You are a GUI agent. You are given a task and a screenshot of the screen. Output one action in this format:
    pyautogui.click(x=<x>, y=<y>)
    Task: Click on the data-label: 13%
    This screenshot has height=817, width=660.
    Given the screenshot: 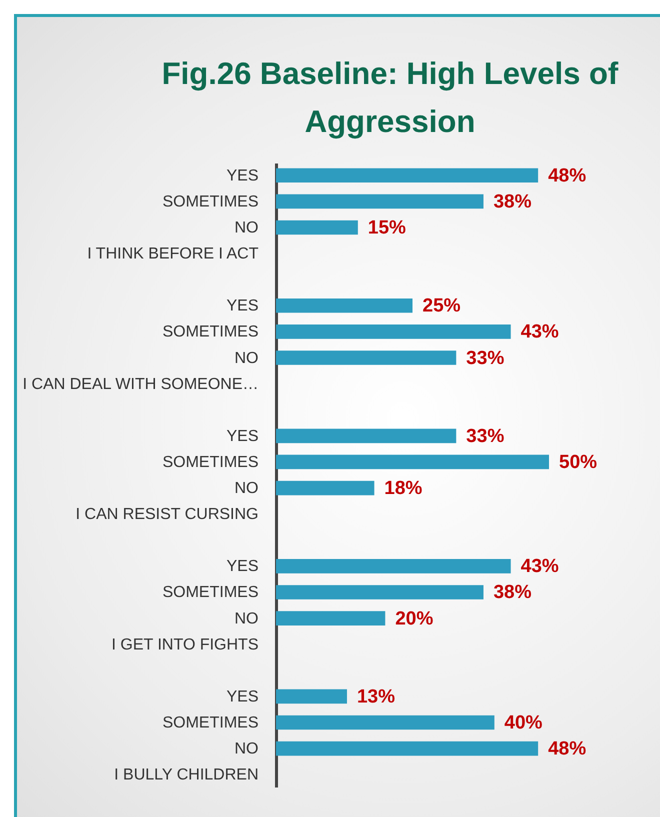 What is the action you would take?
    pyautogui.click(x=376, y=697)
    